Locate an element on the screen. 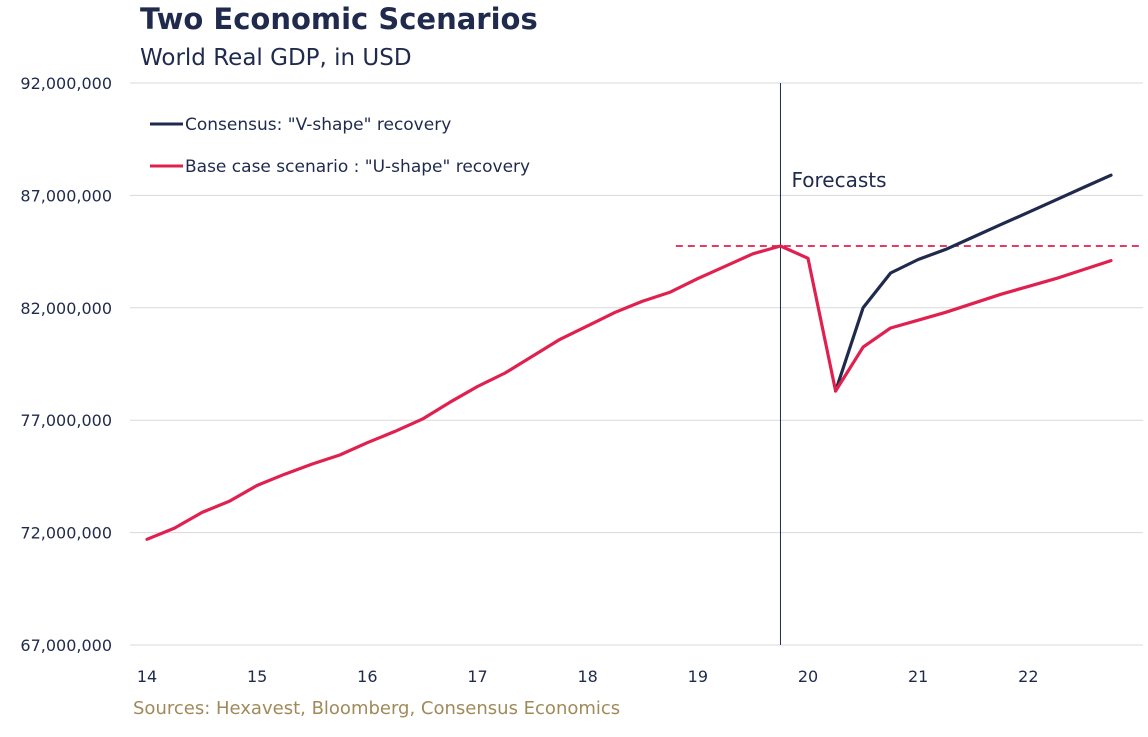 This screenshot has width=1148, height=737. x-axis-ticks: 14 15 16 17 18 19 20 21 22 is located at coordinates (588, 676).